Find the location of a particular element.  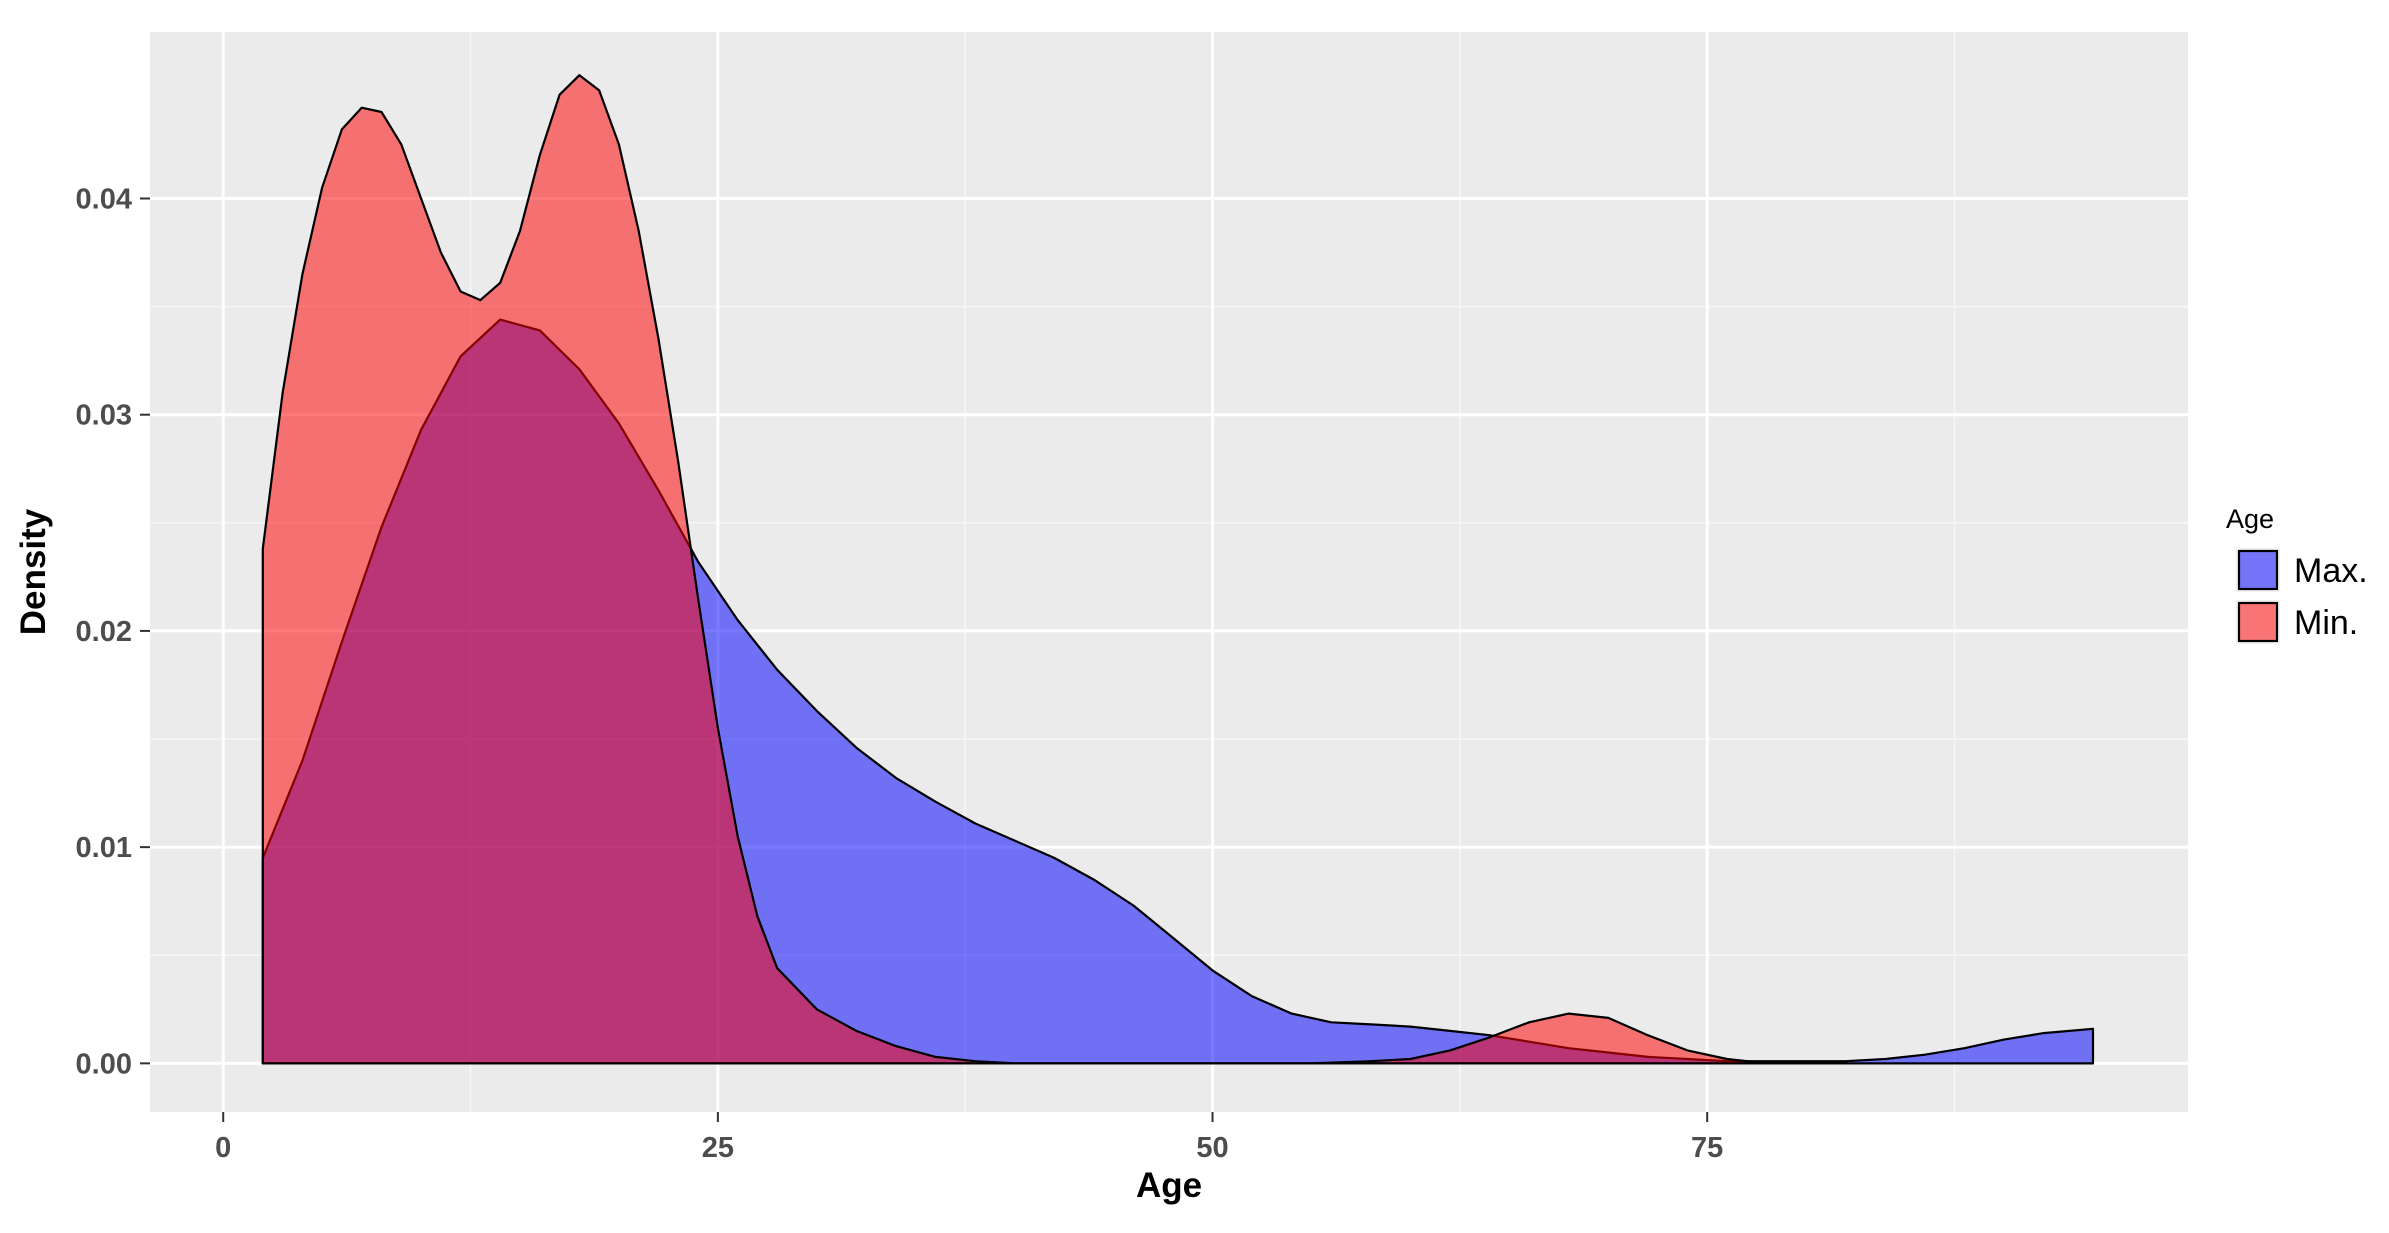

legend-label-max: Max. is located at coordinates (2331, 571).